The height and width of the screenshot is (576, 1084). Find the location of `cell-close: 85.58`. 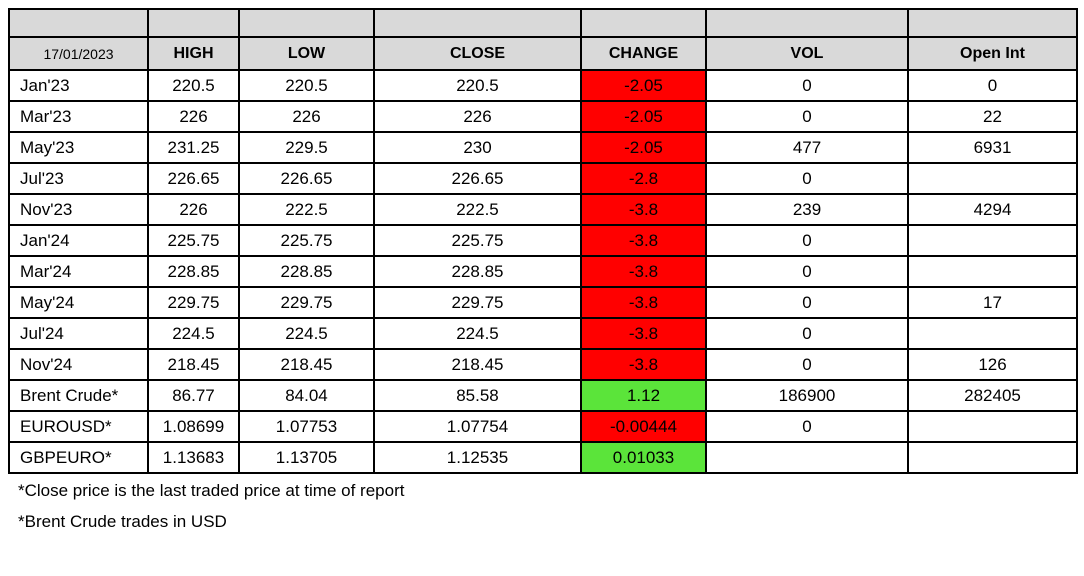

cell-close: 85.58 is located at coordinates (477, 395).